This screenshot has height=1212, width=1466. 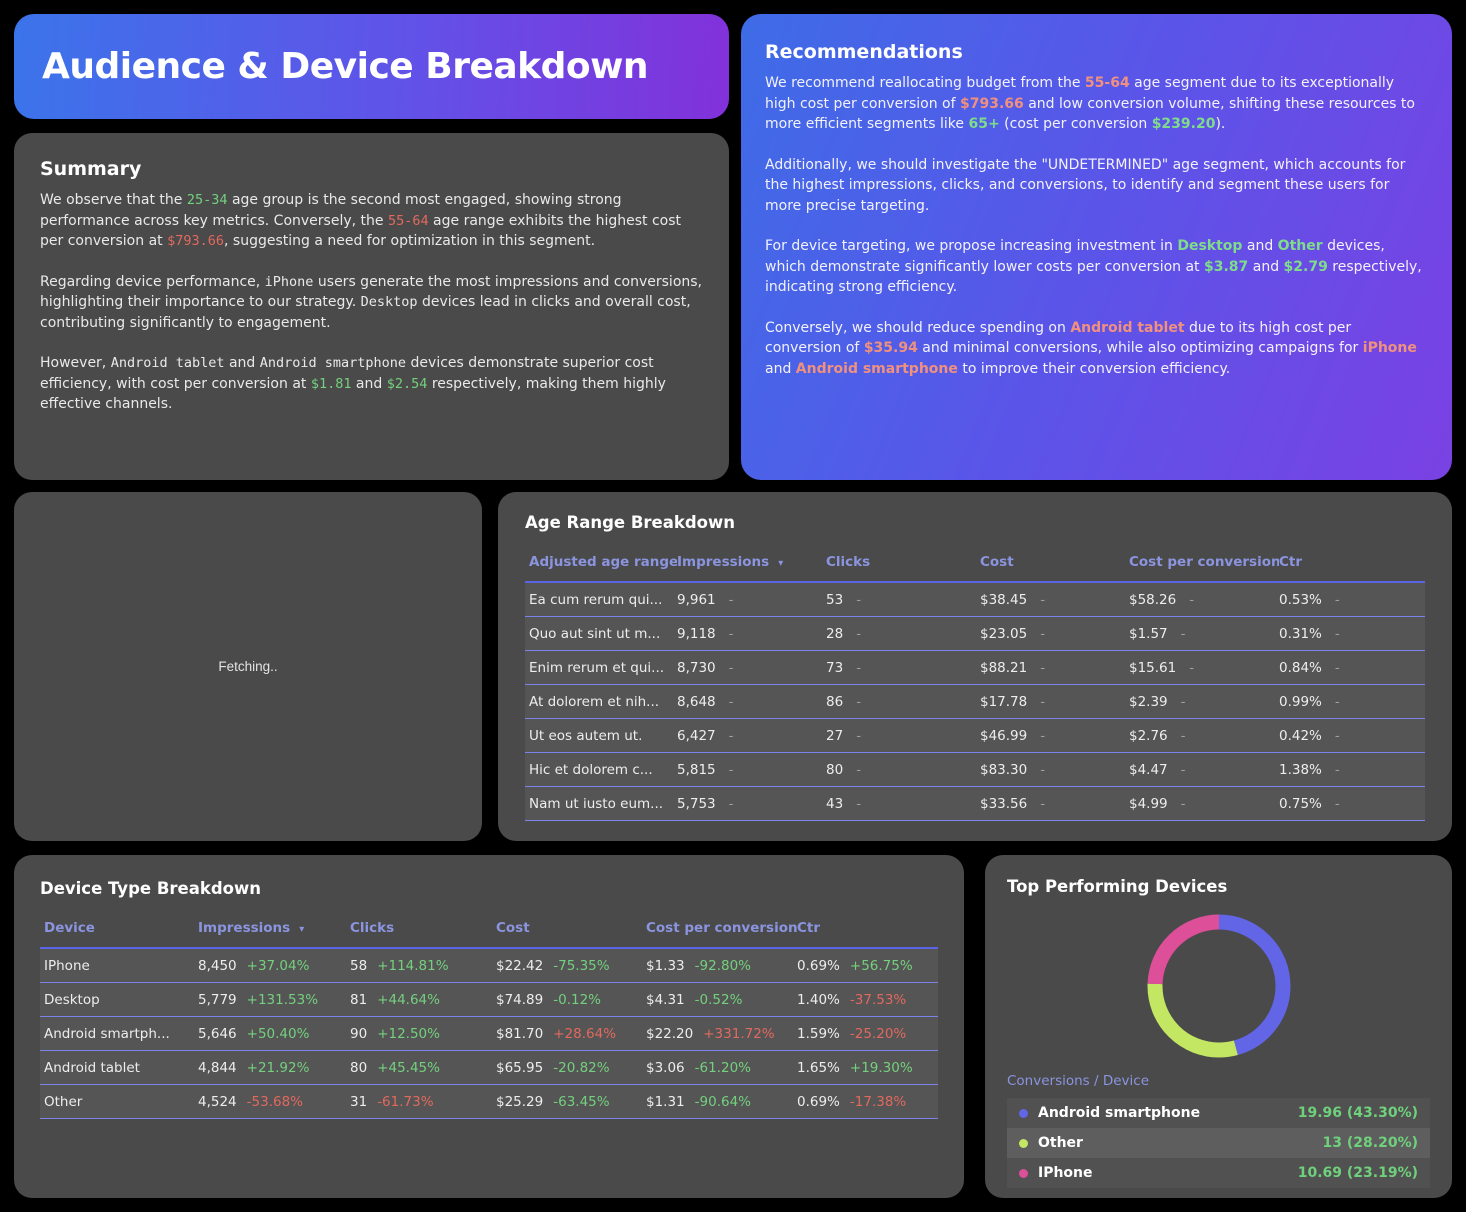 What do you see at coordinates (1352, 634) in the screenshot?
I see `metric-cell: 0.31% -` at bounding box center [1352, 634].